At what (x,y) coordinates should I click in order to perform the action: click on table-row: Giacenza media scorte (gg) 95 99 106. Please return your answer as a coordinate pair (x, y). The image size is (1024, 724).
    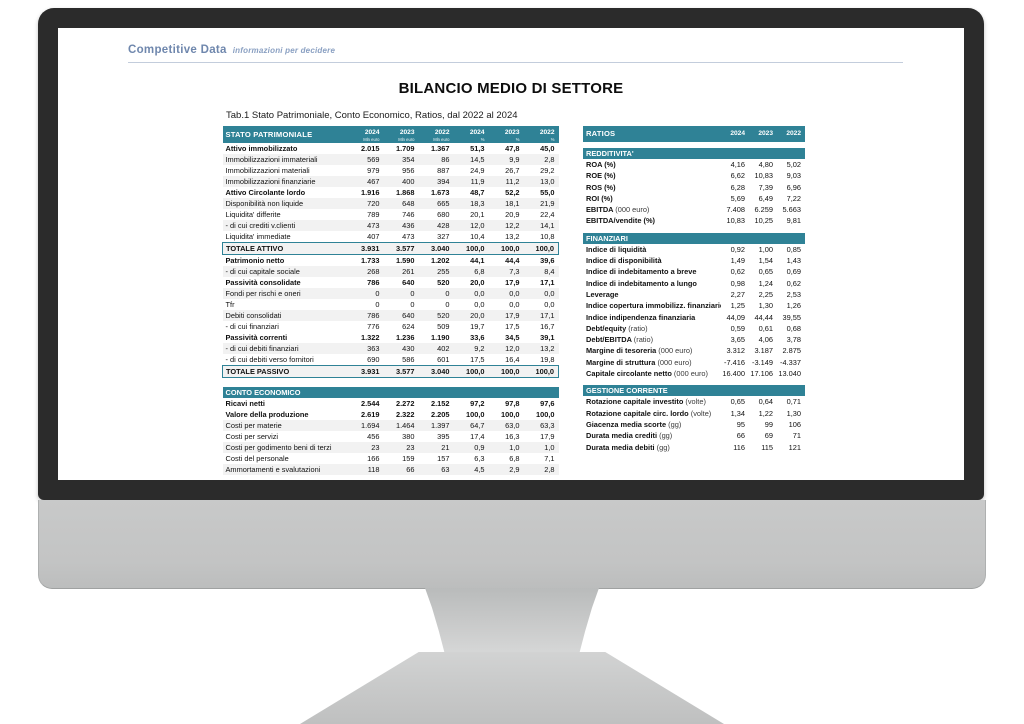
    Looking at the image, I should click on (694, 424).